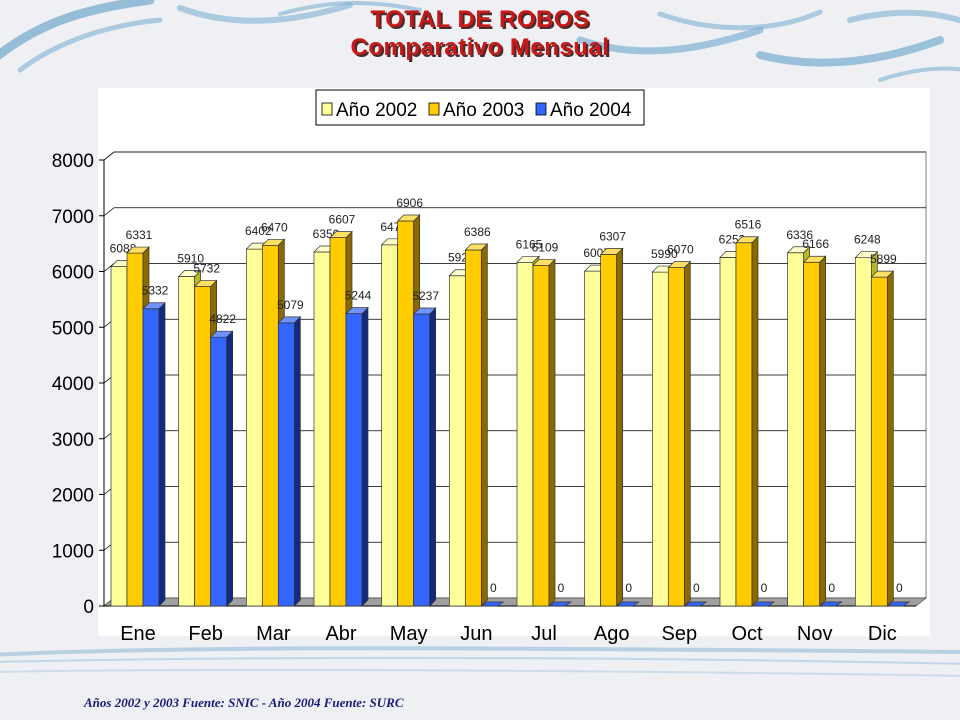  What do you see at coordinates (155, 291) in the screenshot?
I see `bar-data-label: 5332` at bounding box center [155, 291].